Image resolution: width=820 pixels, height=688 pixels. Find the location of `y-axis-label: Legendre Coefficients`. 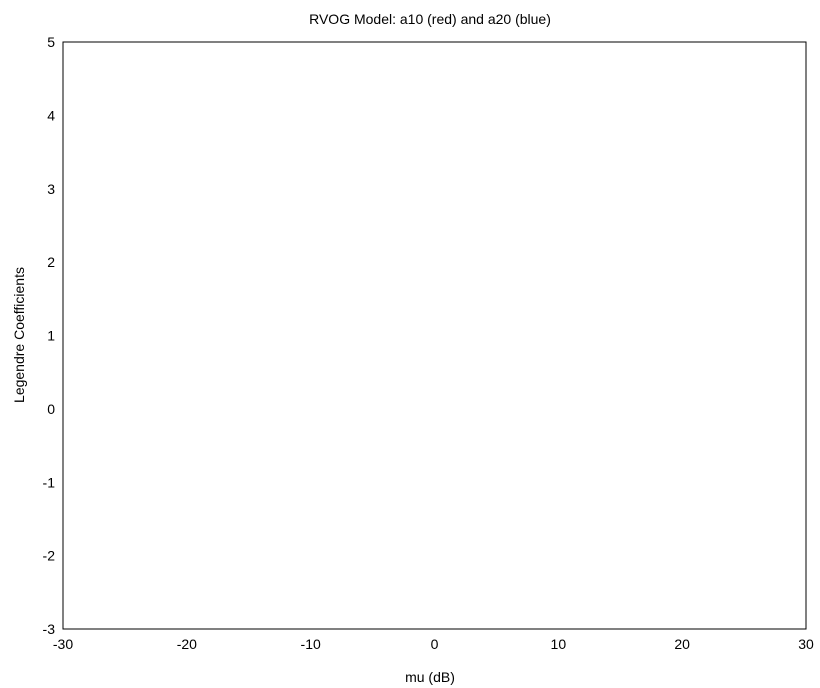

y-axis-label: Legendre Coefficients is located at coordinates (19, 335).